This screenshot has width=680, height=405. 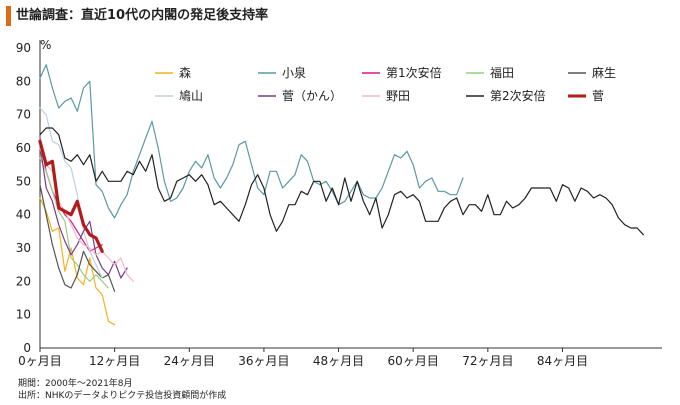 I want to click on legend-label: 菅, so click(x=598, y=96).